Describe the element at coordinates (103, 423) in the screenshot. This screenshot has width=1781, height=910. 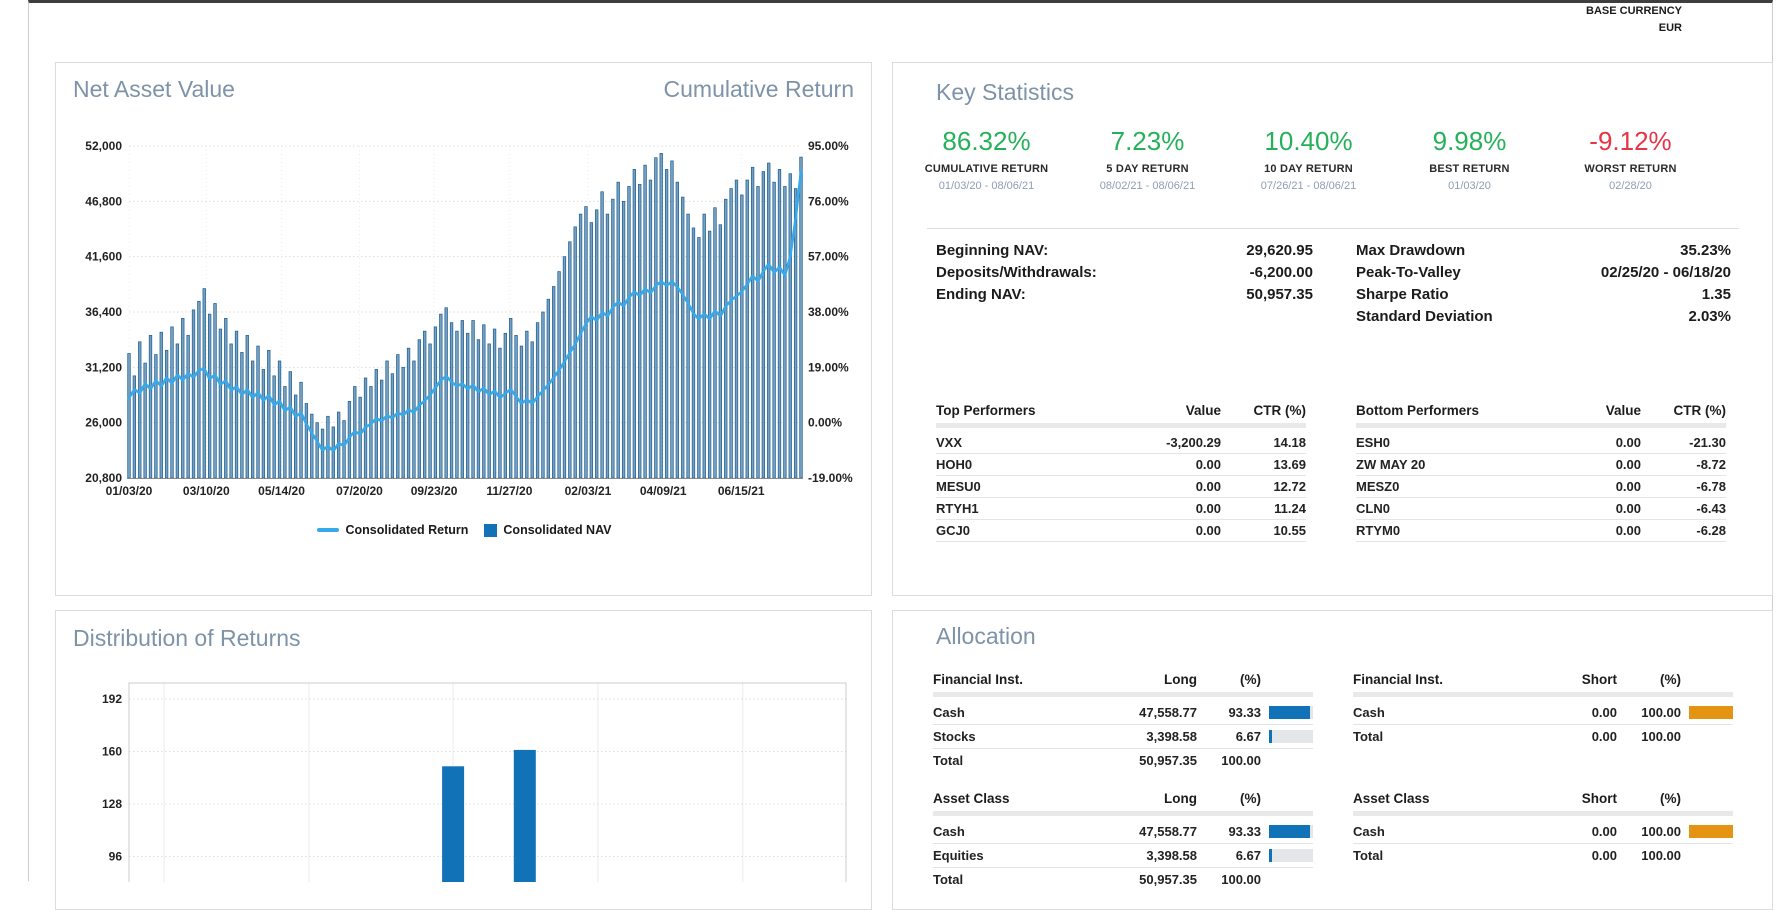
I see `y-left-tick-label: 26,000` at that location.